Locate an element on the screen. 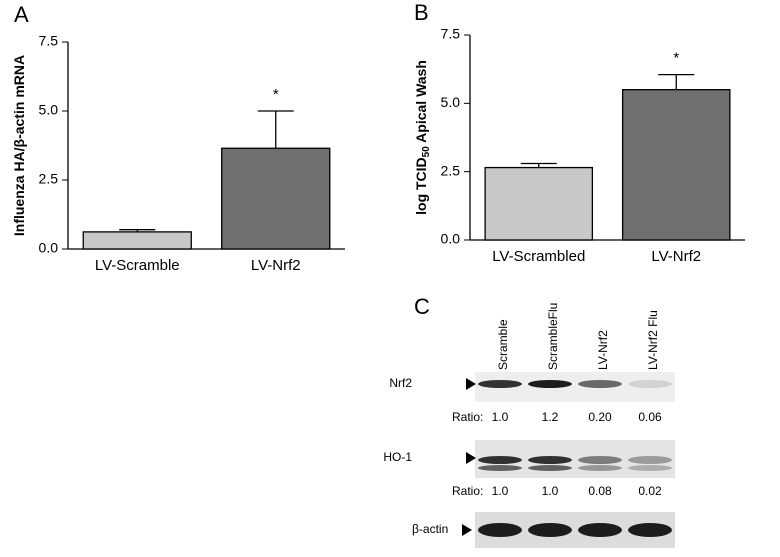 Image resolution: width=780 pixels, height=557 pixels. ratio-value: 0.02 is located at coordinates (650, 491).